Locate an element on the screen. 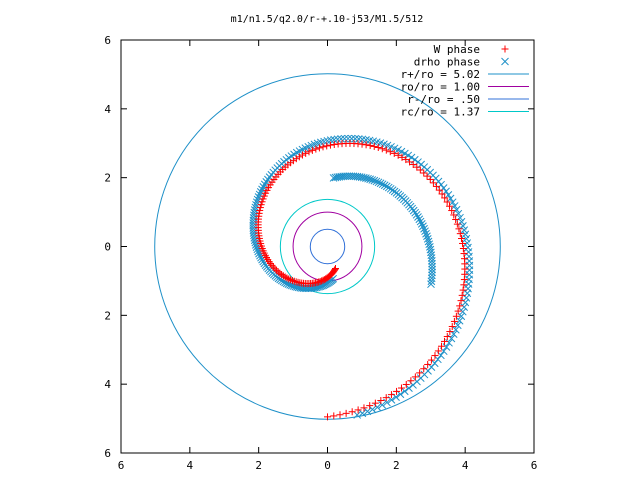  circle-rc is located at coordinates (327, 246).